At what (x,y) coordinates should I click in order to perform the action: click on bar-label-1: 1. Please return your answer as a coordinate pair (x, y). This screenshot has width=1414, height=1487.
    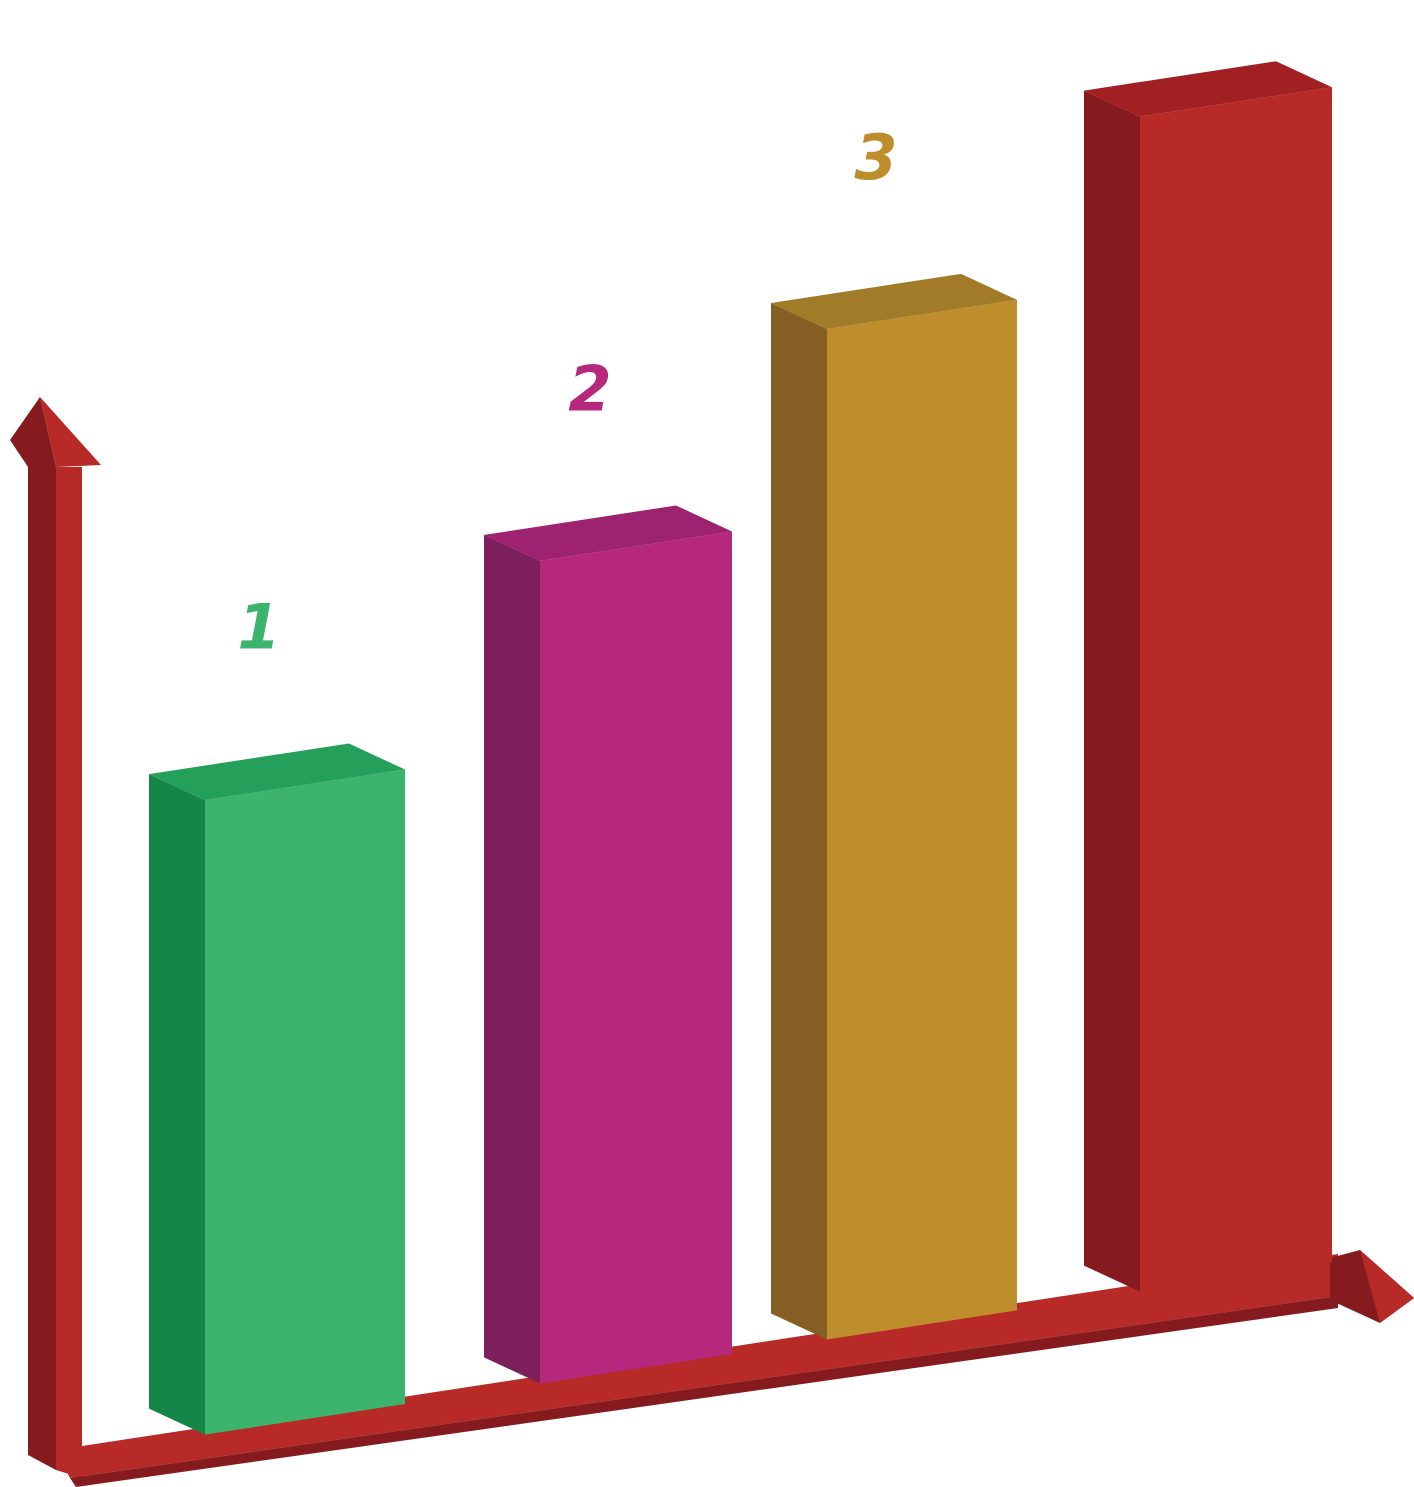
    Looking at the image, I should click on (258, 627).